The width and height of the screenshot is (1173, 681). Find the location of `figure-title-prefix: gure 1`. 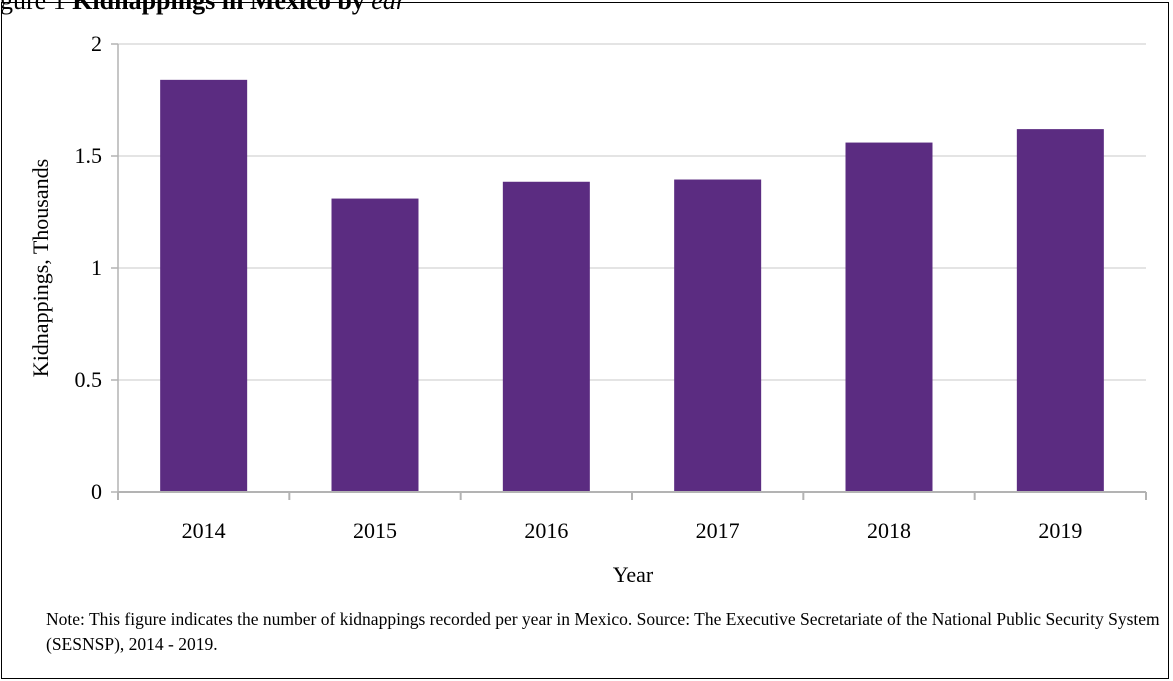

figure-title-prefix: gure 1 is located at coordinates (33, 7).